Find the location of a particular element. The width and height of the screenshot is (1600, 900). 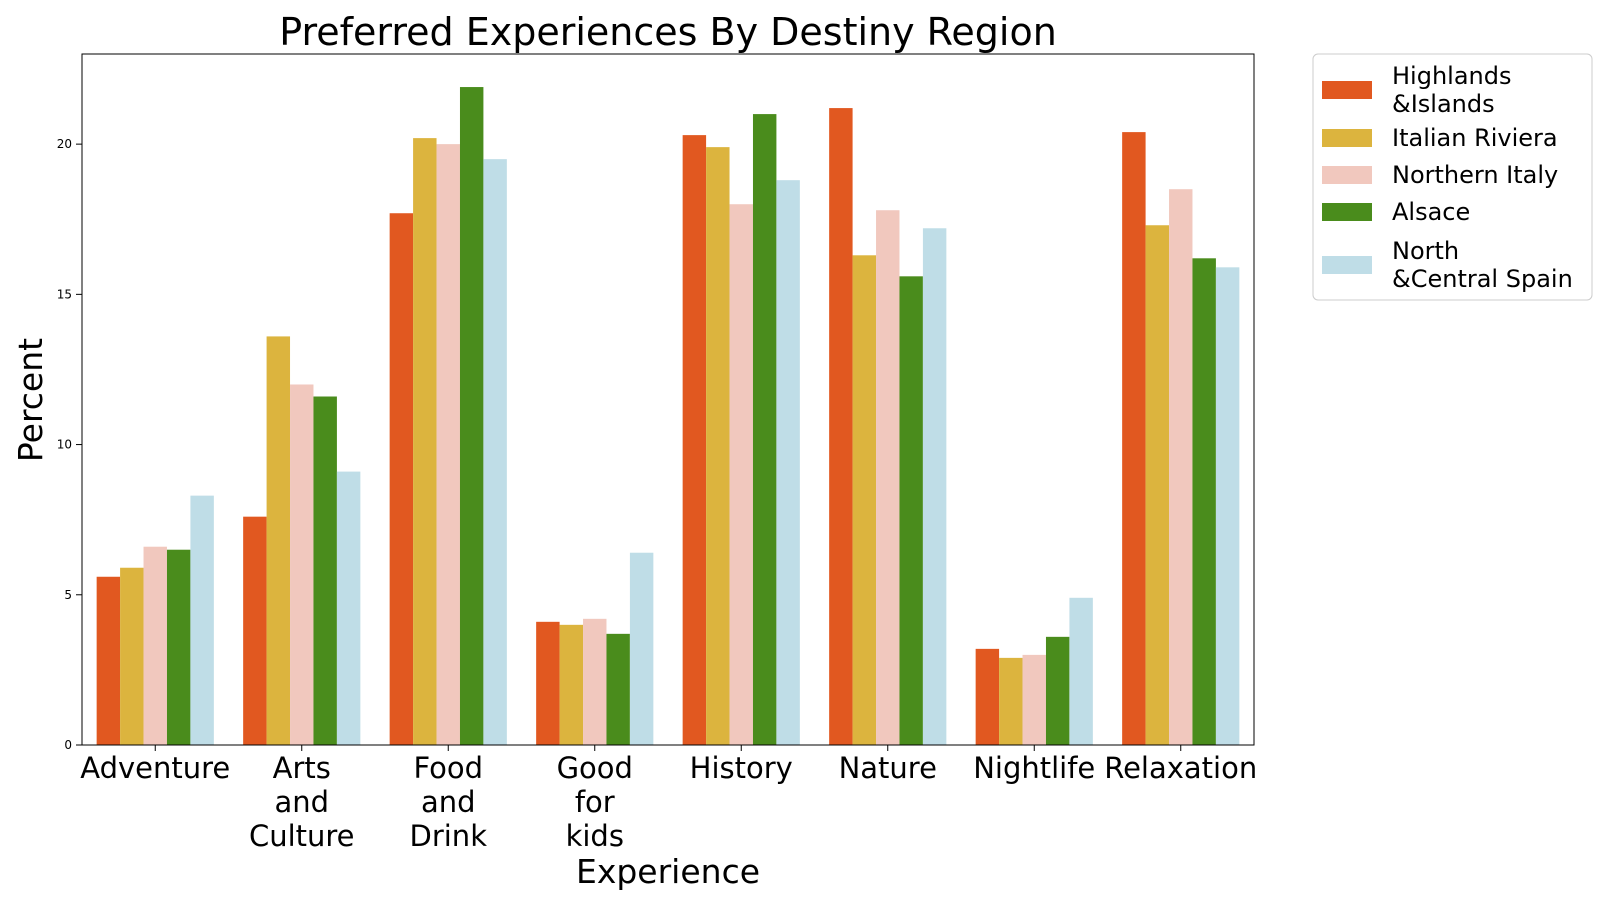

x-axis-label: Experience is located at coordinates (668, 871).